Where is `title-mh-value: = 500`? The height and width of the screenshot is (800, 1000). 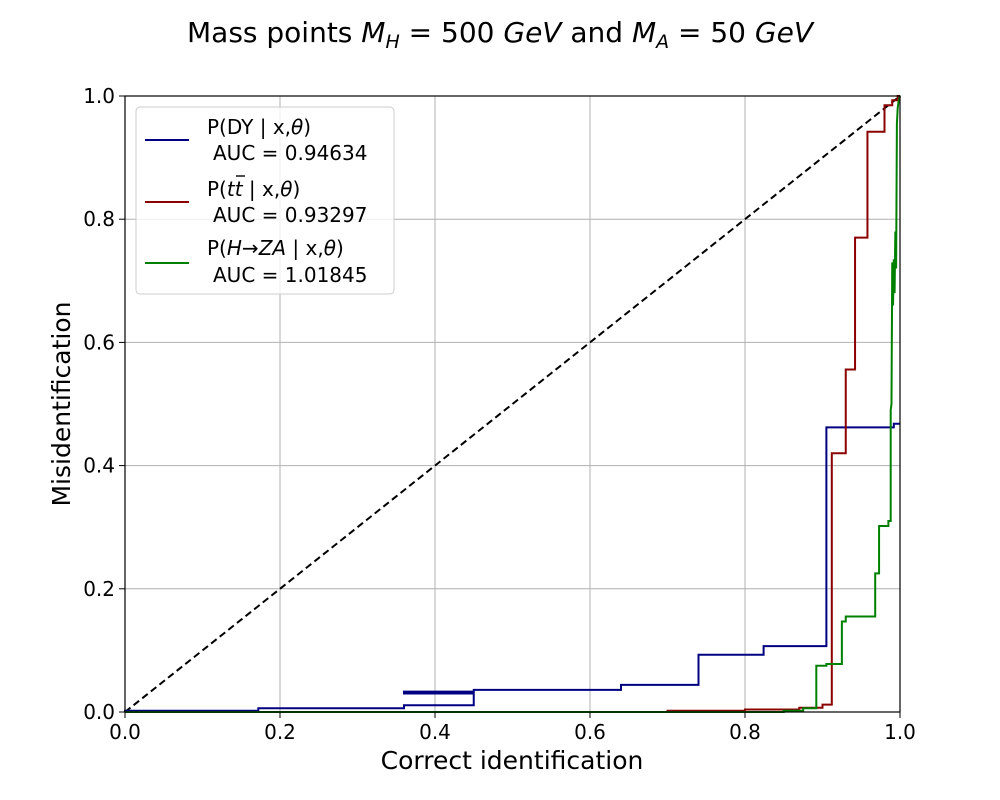
title-mh-value: = 500 is located at coordinates (452, 32).